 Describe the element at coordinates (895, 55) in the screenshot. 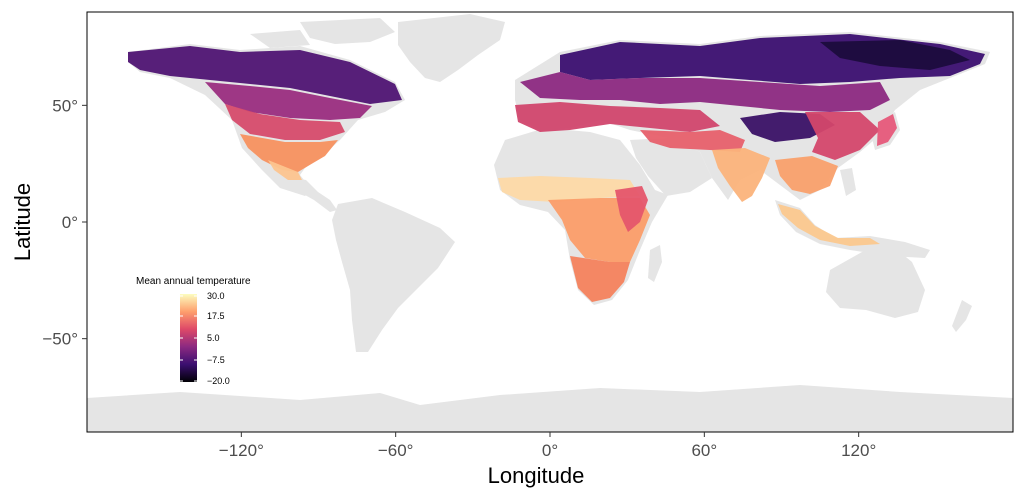

I see `raster-siberia-dark` at that location.